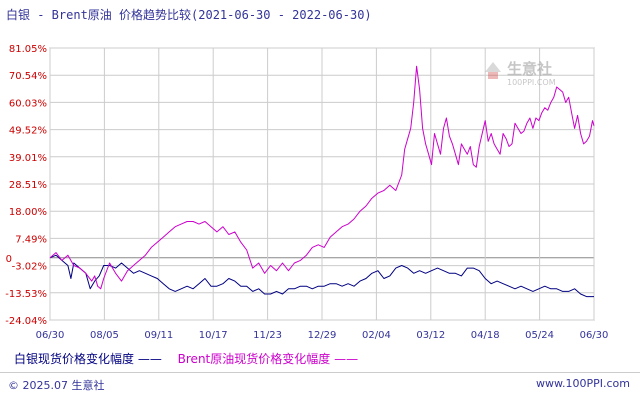 The height and width of the screenshot is (400, 640). I want to click on chart-legend: 白银现货价格变化幅度 —— Brent原油现货价格变化幅度 ——, so click(186, 358).